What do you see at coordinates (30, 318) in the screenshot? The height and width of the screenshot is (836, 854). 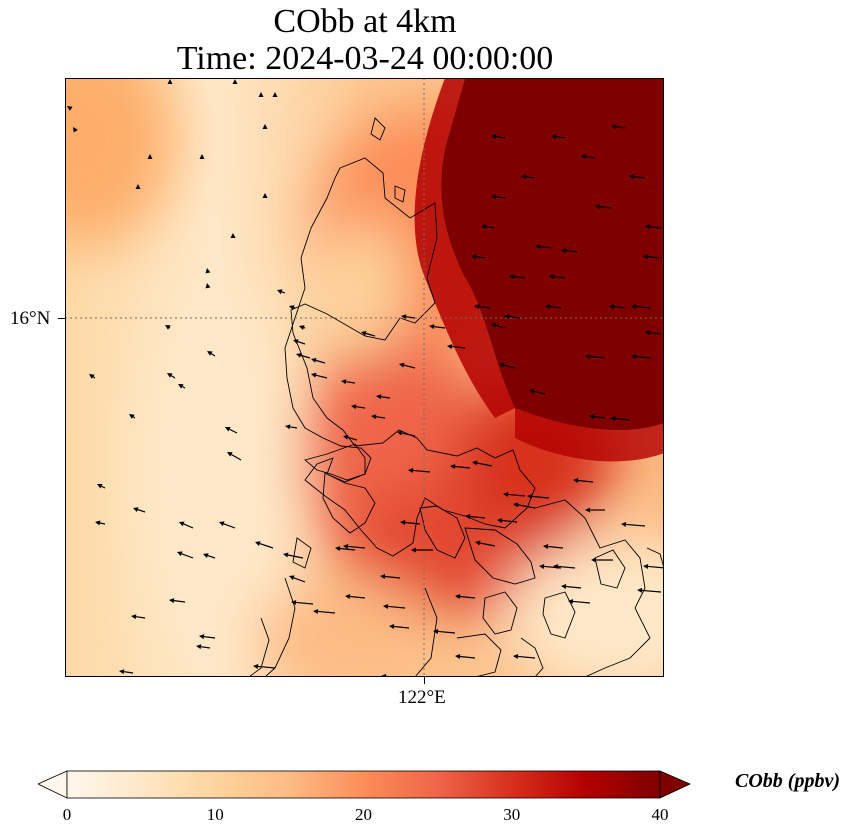 I see `lat-label: 16°N` at bounding box center [30, 318].